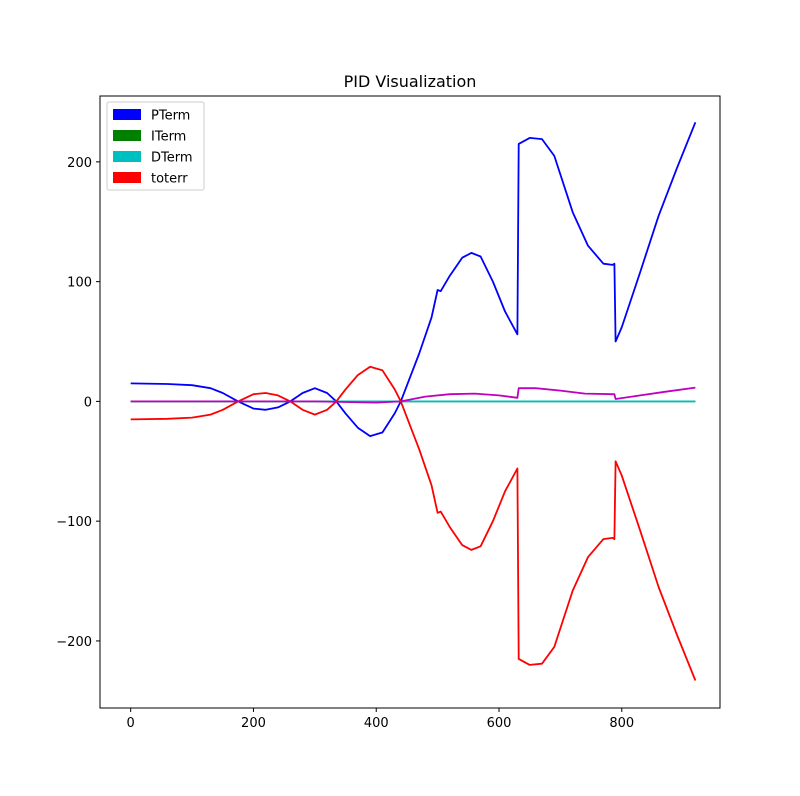  Describe the element at coordinates (127, 114) in the screenshot. I see `legend-swatch-pterm` at that location.